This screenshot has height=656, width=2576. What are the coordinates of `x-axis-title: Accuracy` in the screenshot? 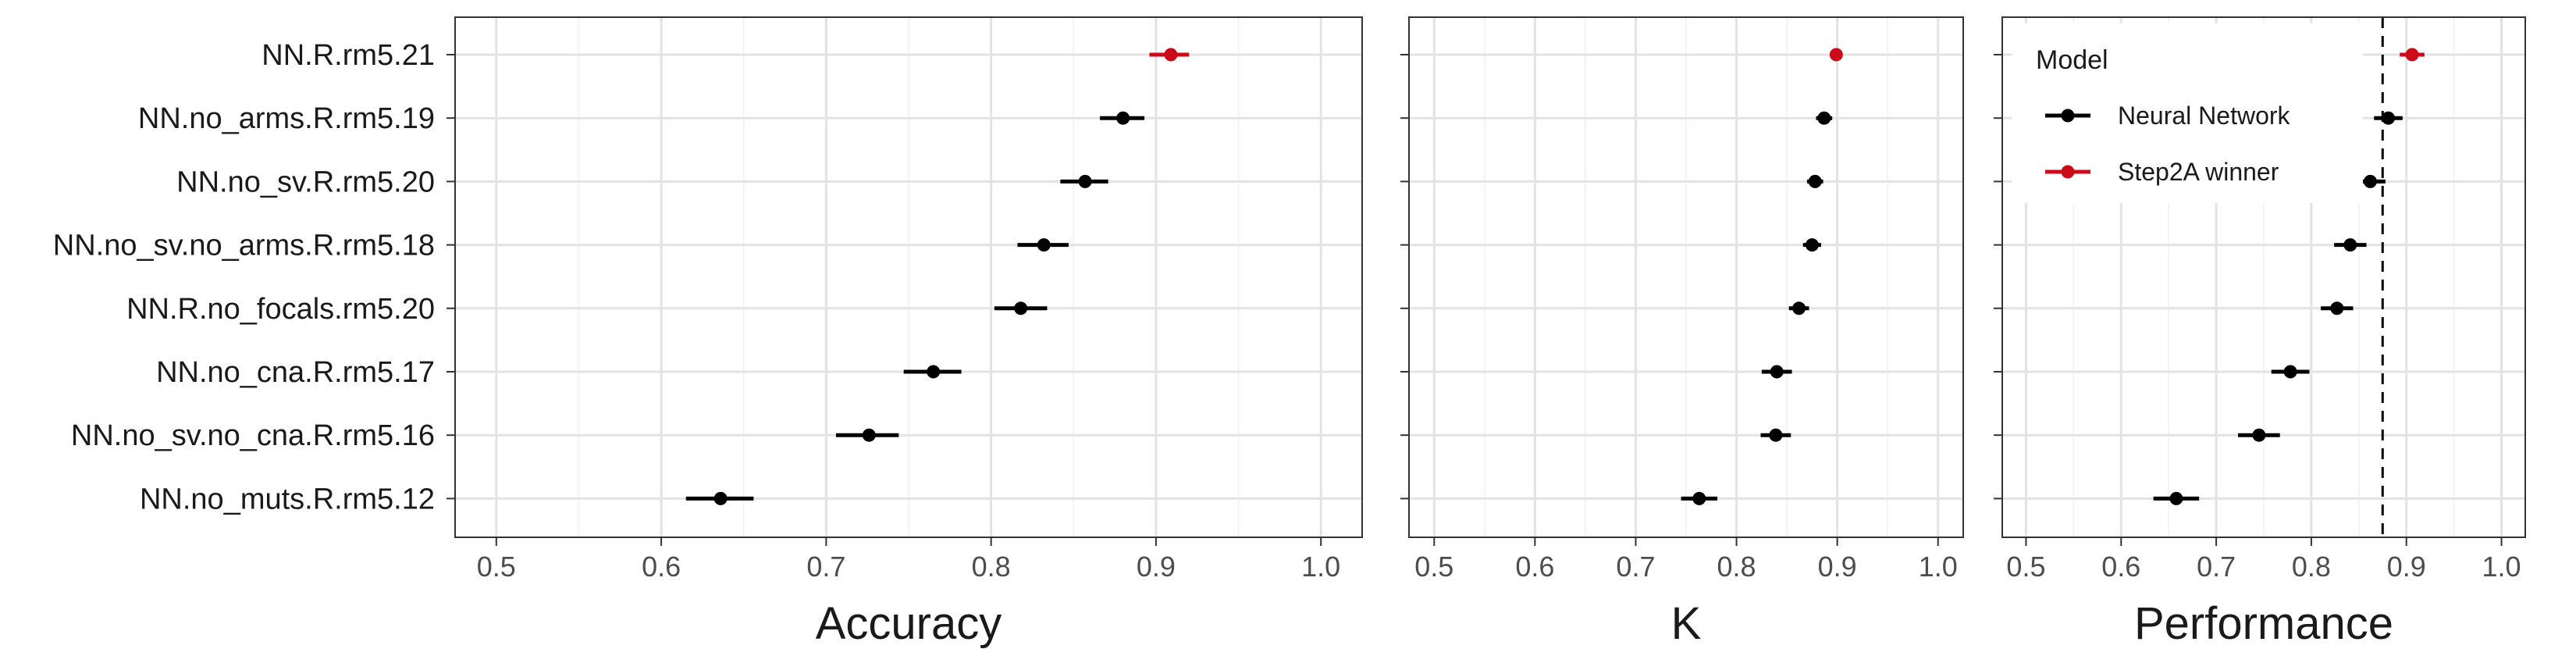 It's located at (909, 623).